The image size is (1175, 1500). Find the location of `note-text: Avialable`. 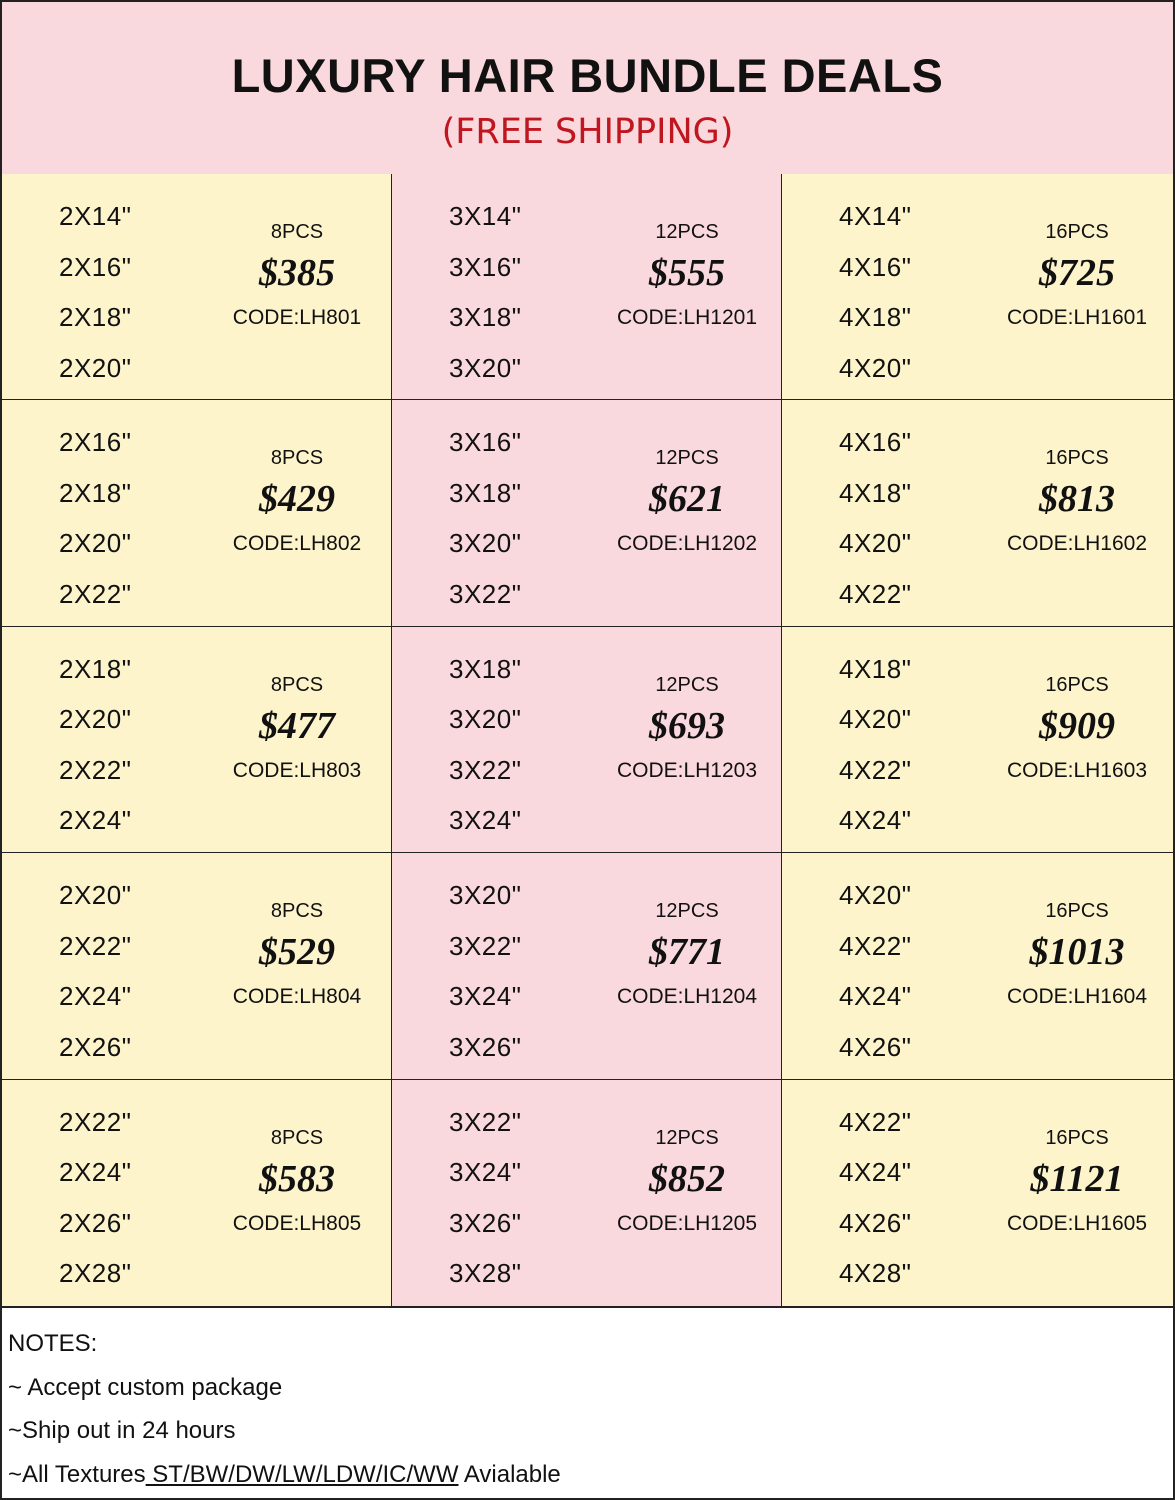

note-text: Avialable is located at coordinates (509, 1474).